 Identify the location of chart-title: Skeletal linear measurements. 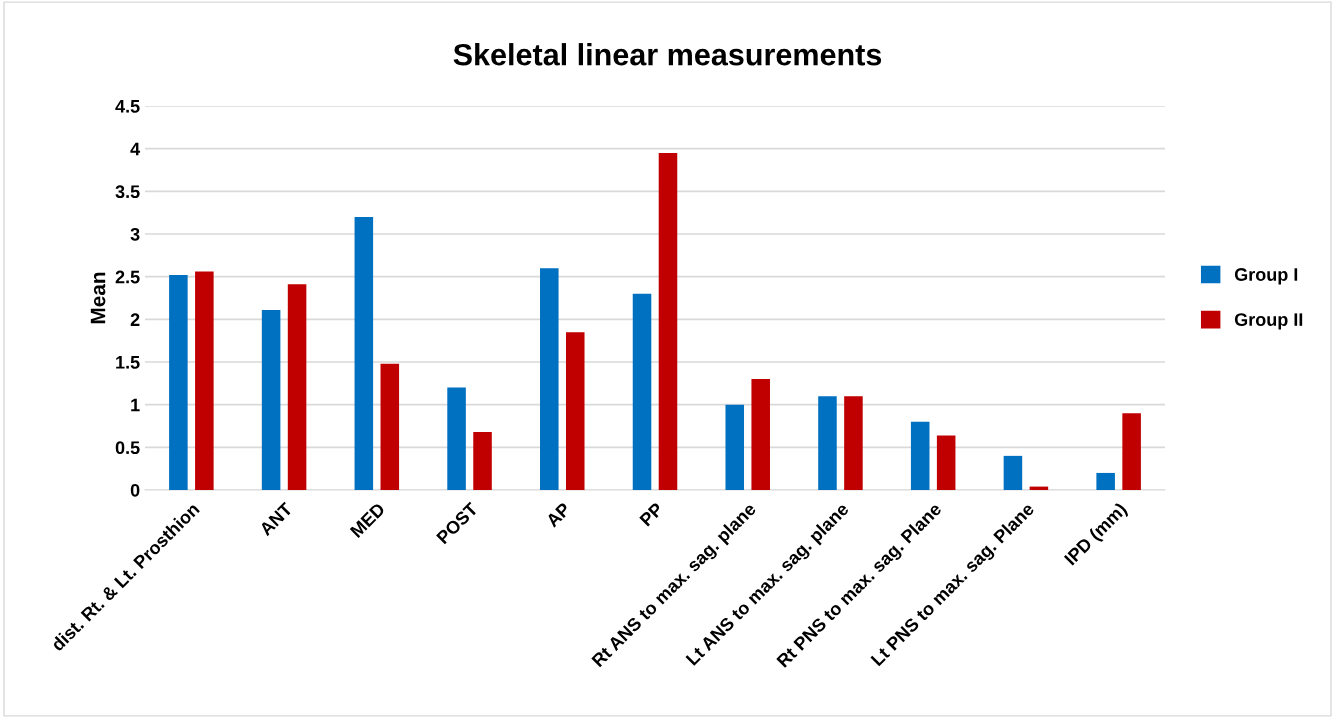
(667, 54).